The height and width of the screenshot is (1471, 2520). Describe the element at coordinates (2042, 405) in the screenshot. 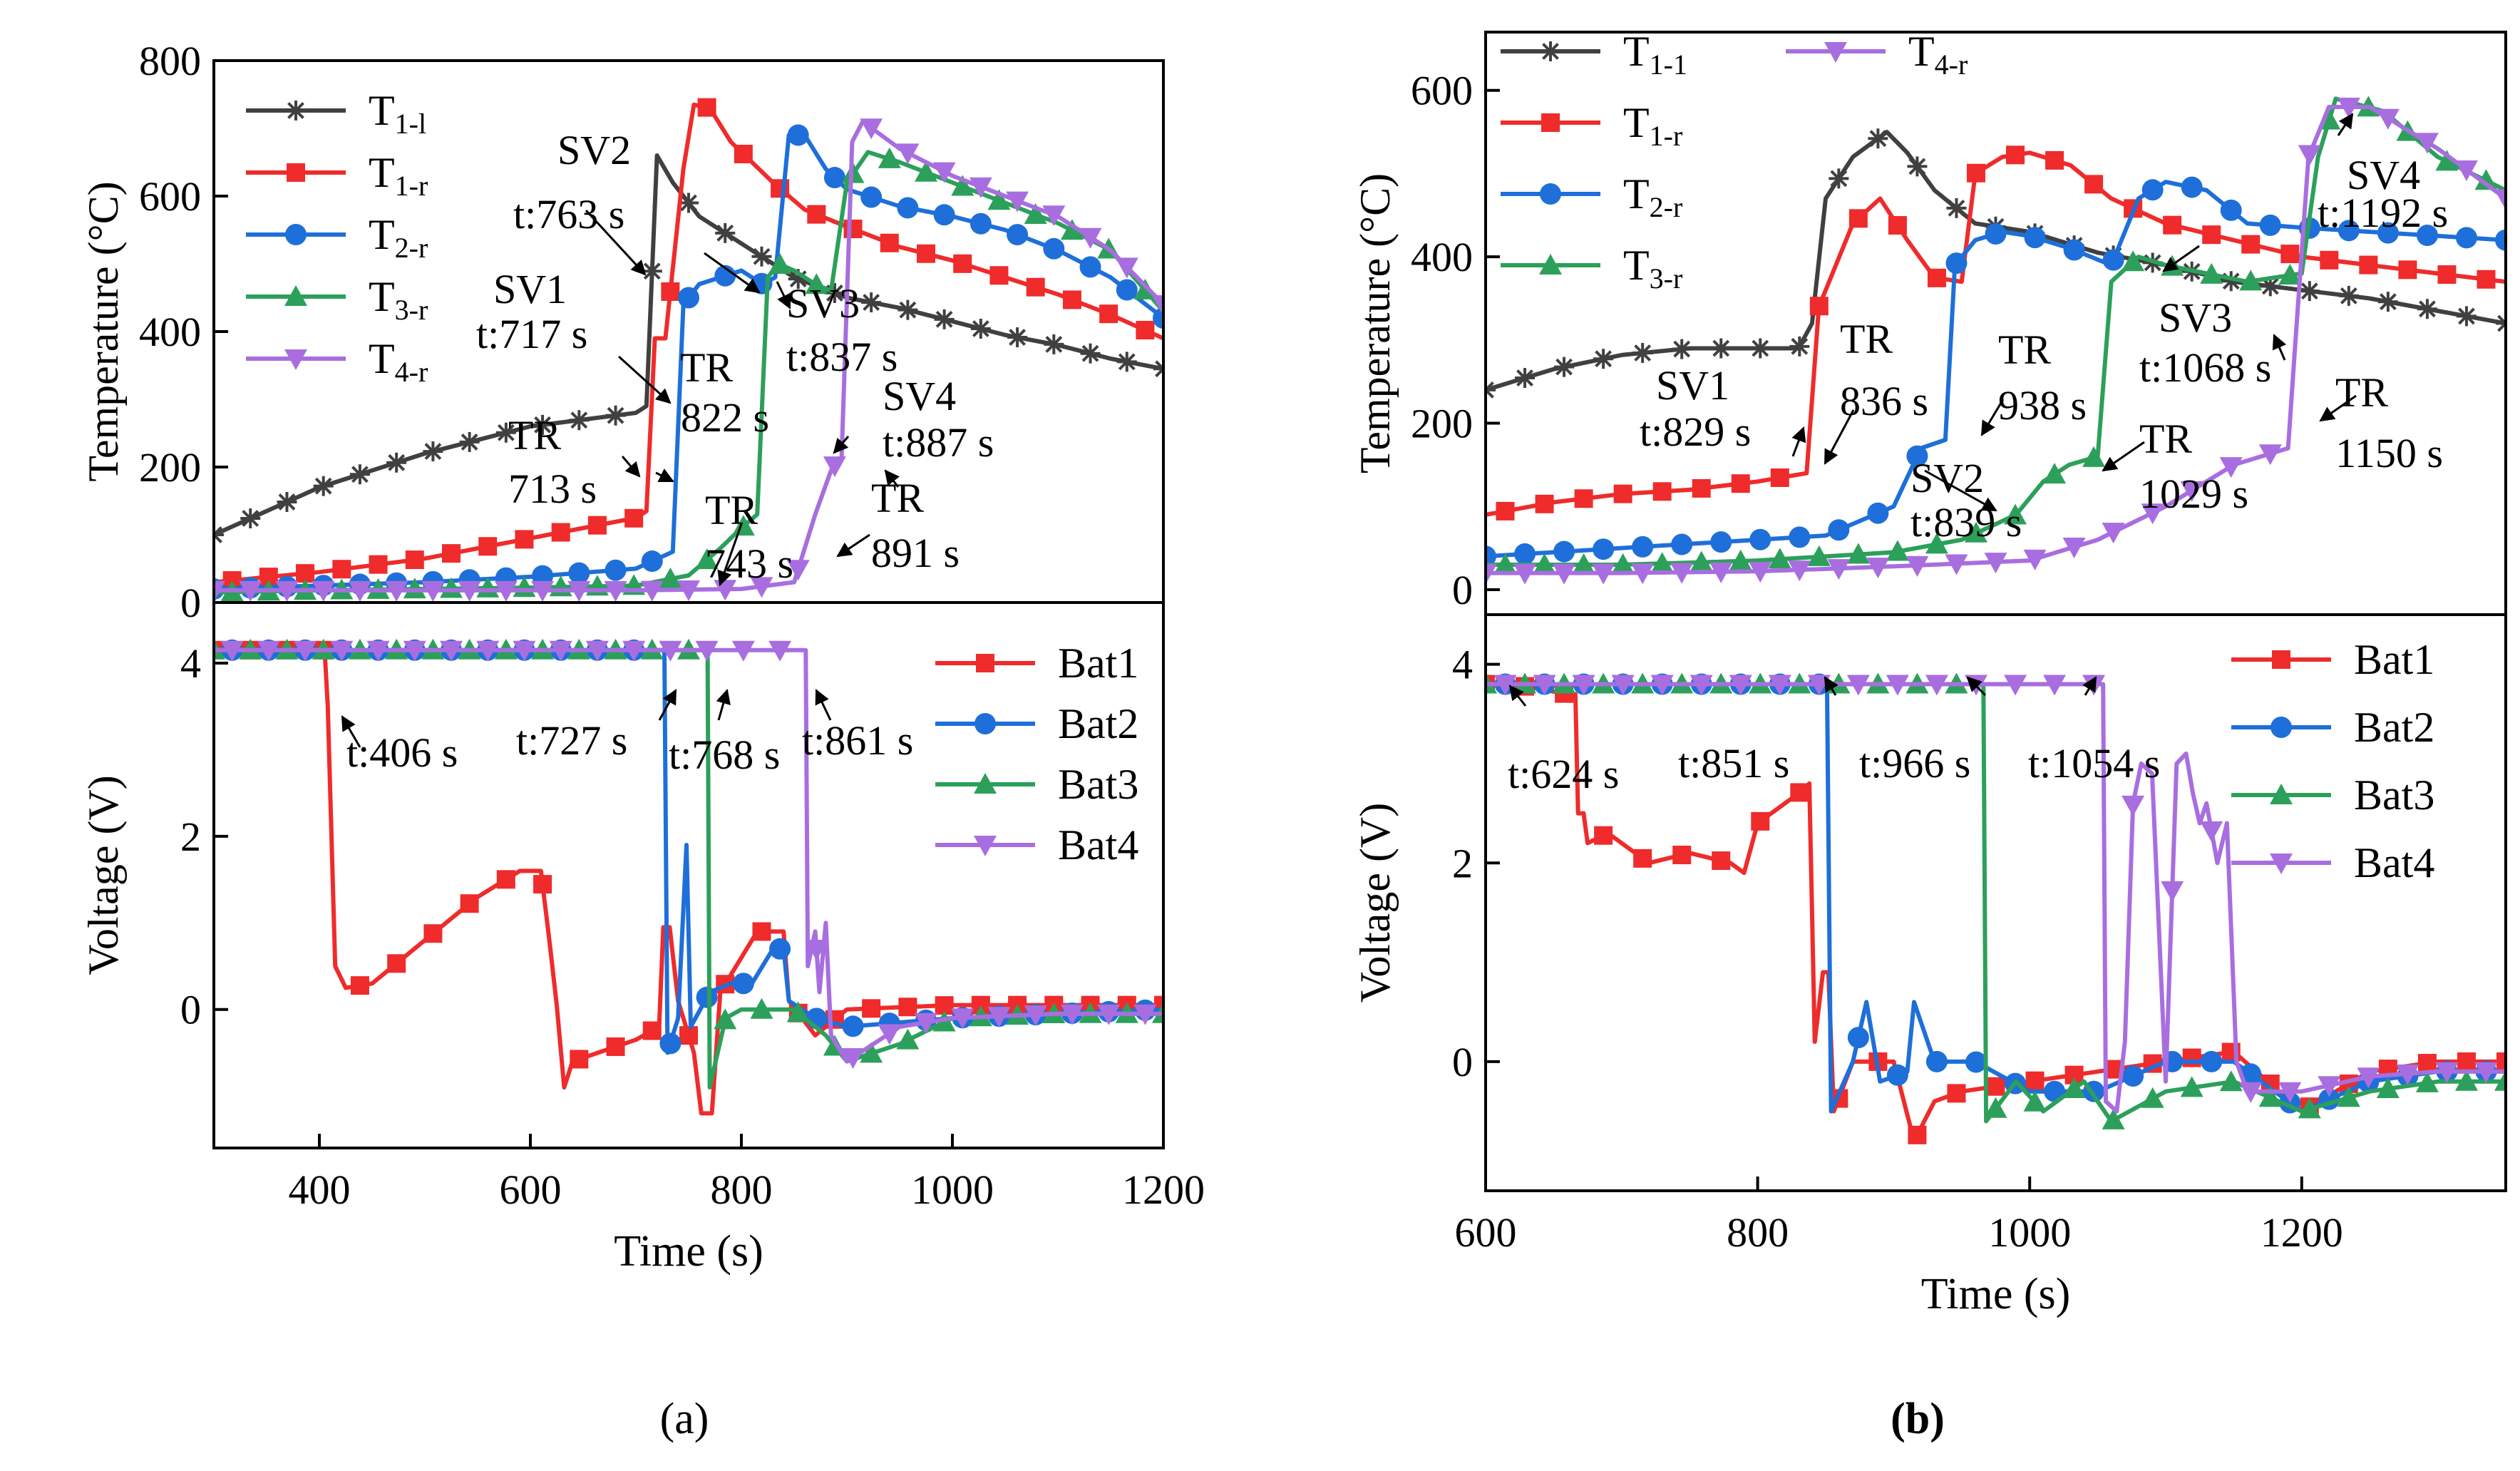

I see `annotation-938-s: 938 s` at that location.